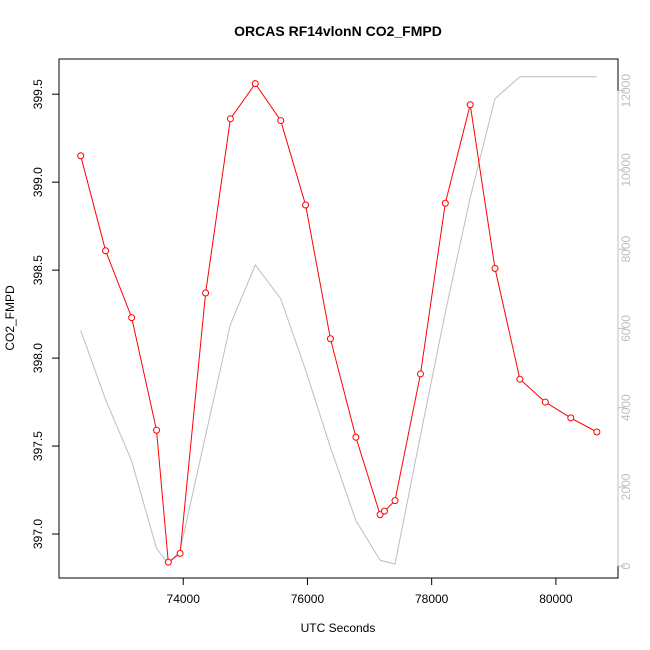 The height and width of the screenshot is (650, 650). I want to click on y2-tick-label: 4000, so click(626, 407).